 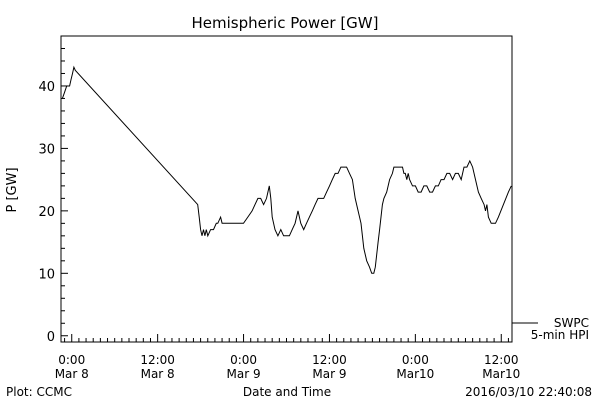 What do you see at coordinates (46, 149) in the screenshot?
I see `y-tick-label: 30` at bounding box center [46, 149].